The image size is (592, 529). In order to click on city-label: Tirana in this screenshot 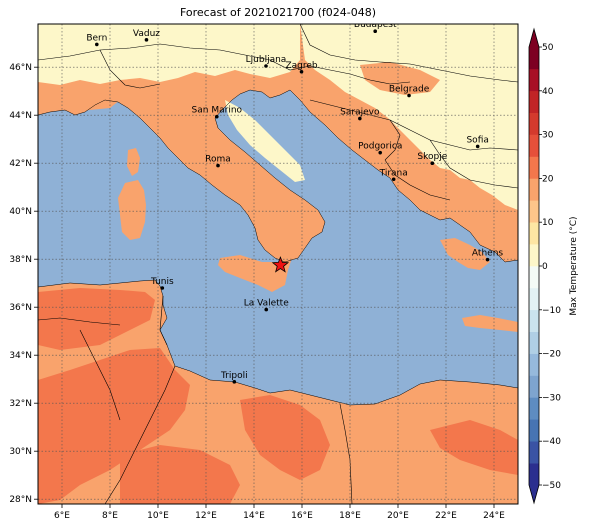, I will do `click(393, 173)`.